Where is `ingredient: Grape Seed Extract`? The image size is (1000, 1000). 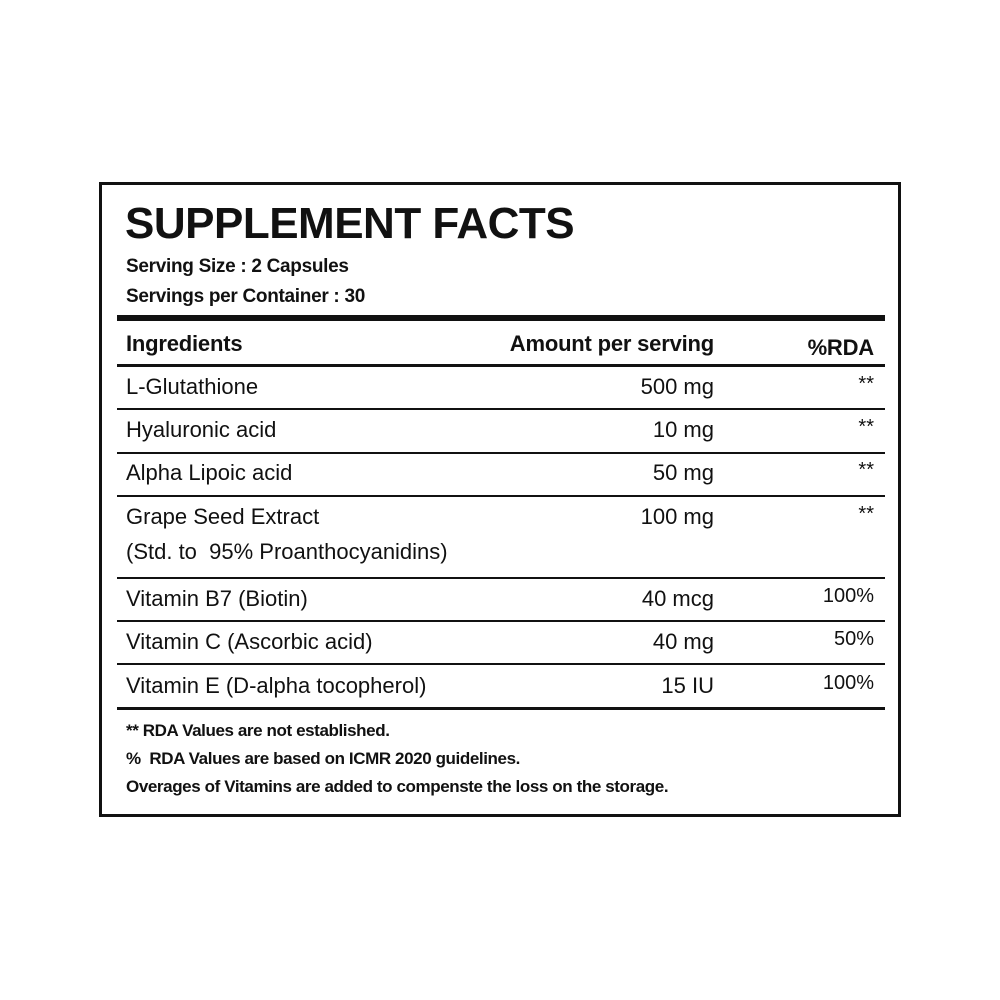 ingredient: Grape Seed Extract is located at coordinates (223, 516).